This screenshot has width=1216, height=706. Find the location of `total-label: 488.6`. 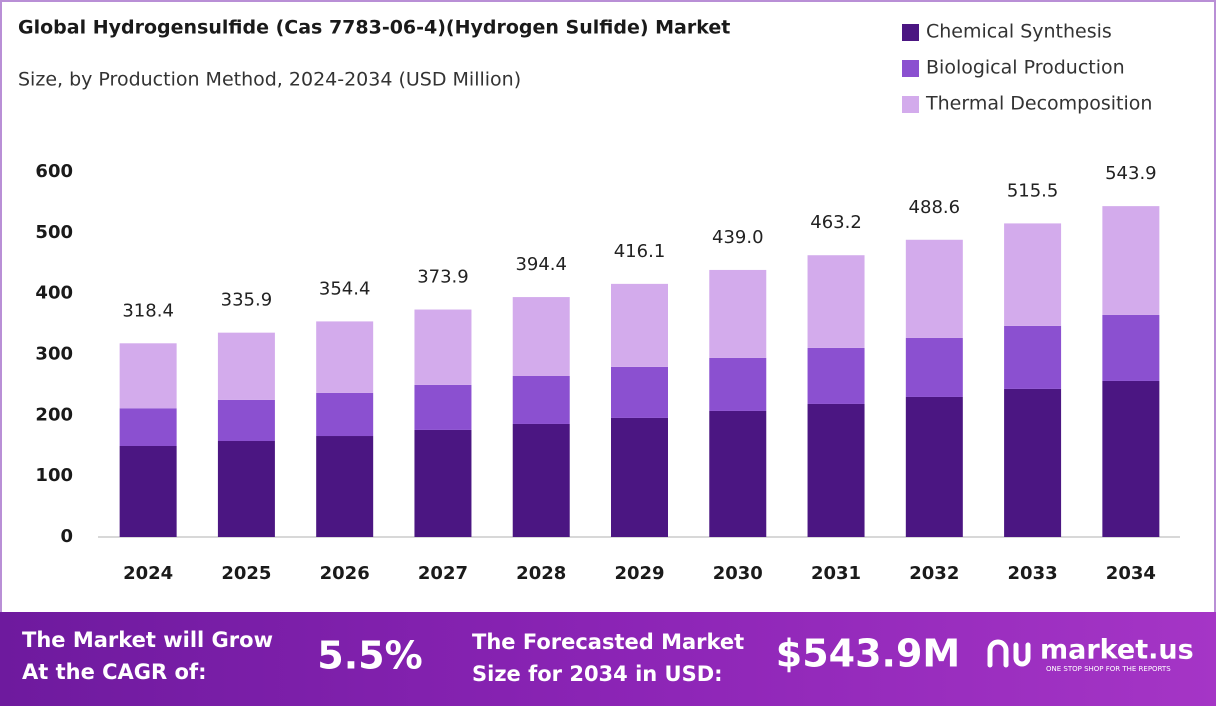

total-label: 488.6 is located at coordinates (935, 207).